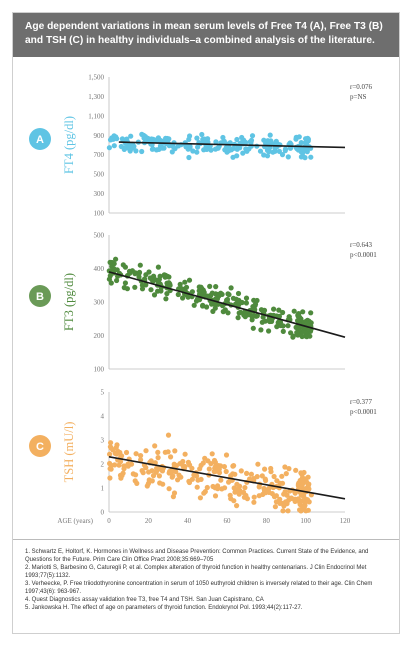  Describe the element at coordinates (99, 303) in the screenshot. I see `y-tick-label: 300` at that location.